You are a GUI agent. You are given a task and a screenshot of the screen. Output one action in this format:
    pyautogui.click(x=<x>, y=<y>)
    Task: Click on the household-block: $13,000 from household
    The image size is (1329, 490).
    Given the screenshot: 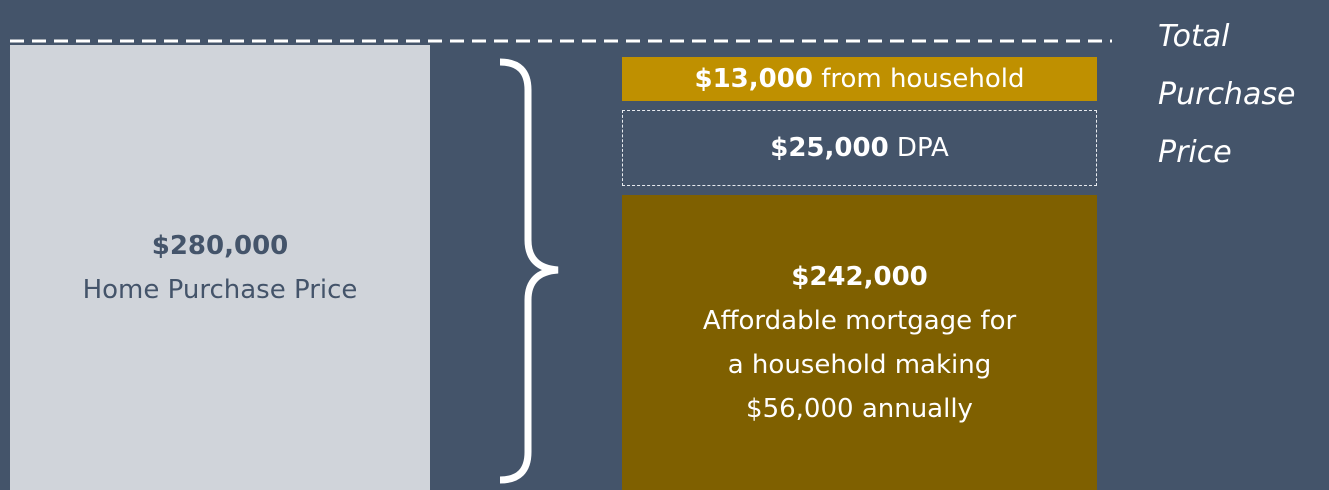 What is the action you would take?
    pyautogui.click(x=859, y=79)
    